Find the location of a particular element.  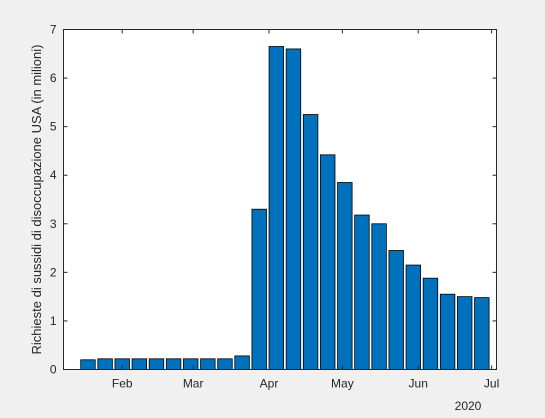

y-tick-label: 0 is located at coordinates (53, 370).